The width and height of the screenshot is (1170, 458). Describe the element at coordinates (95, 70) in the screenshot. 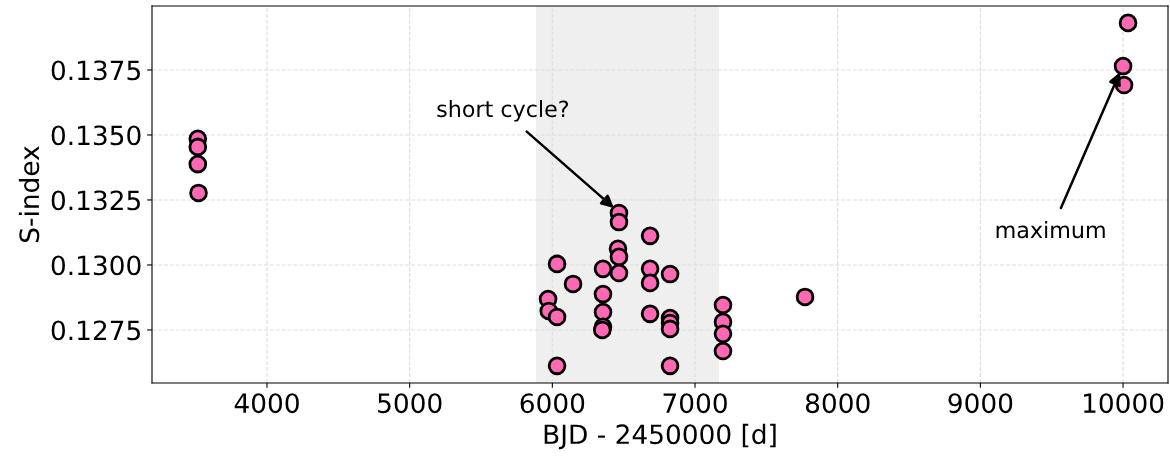

I see `y-tick-label: 0.1375` at that location.